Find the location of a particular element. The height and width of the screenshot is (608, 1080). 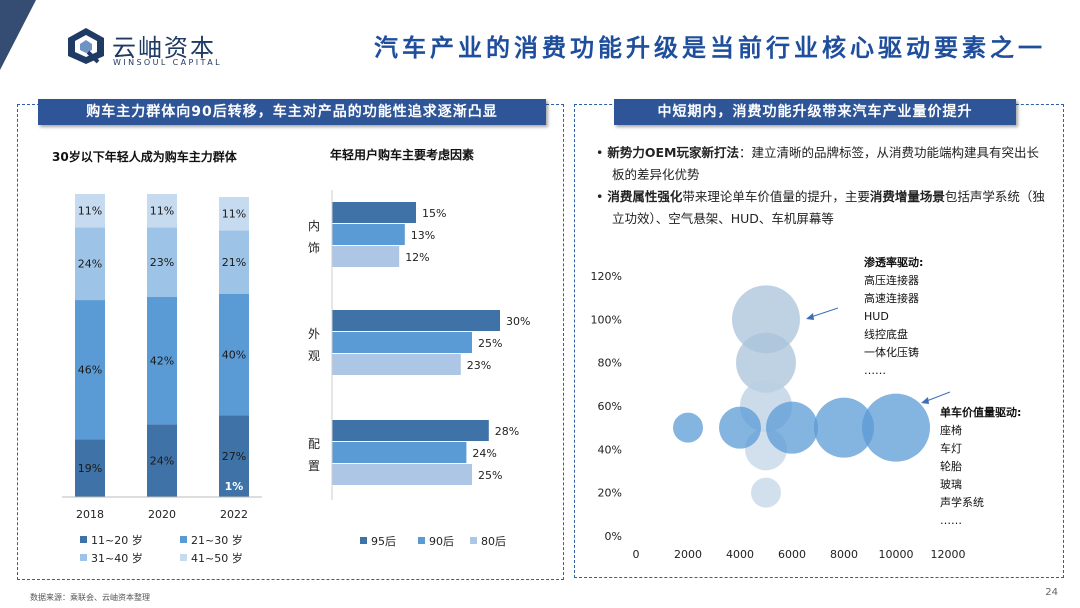

logo-text-en: WINSOUL CAPITAL is located at coordinates (167, 62).